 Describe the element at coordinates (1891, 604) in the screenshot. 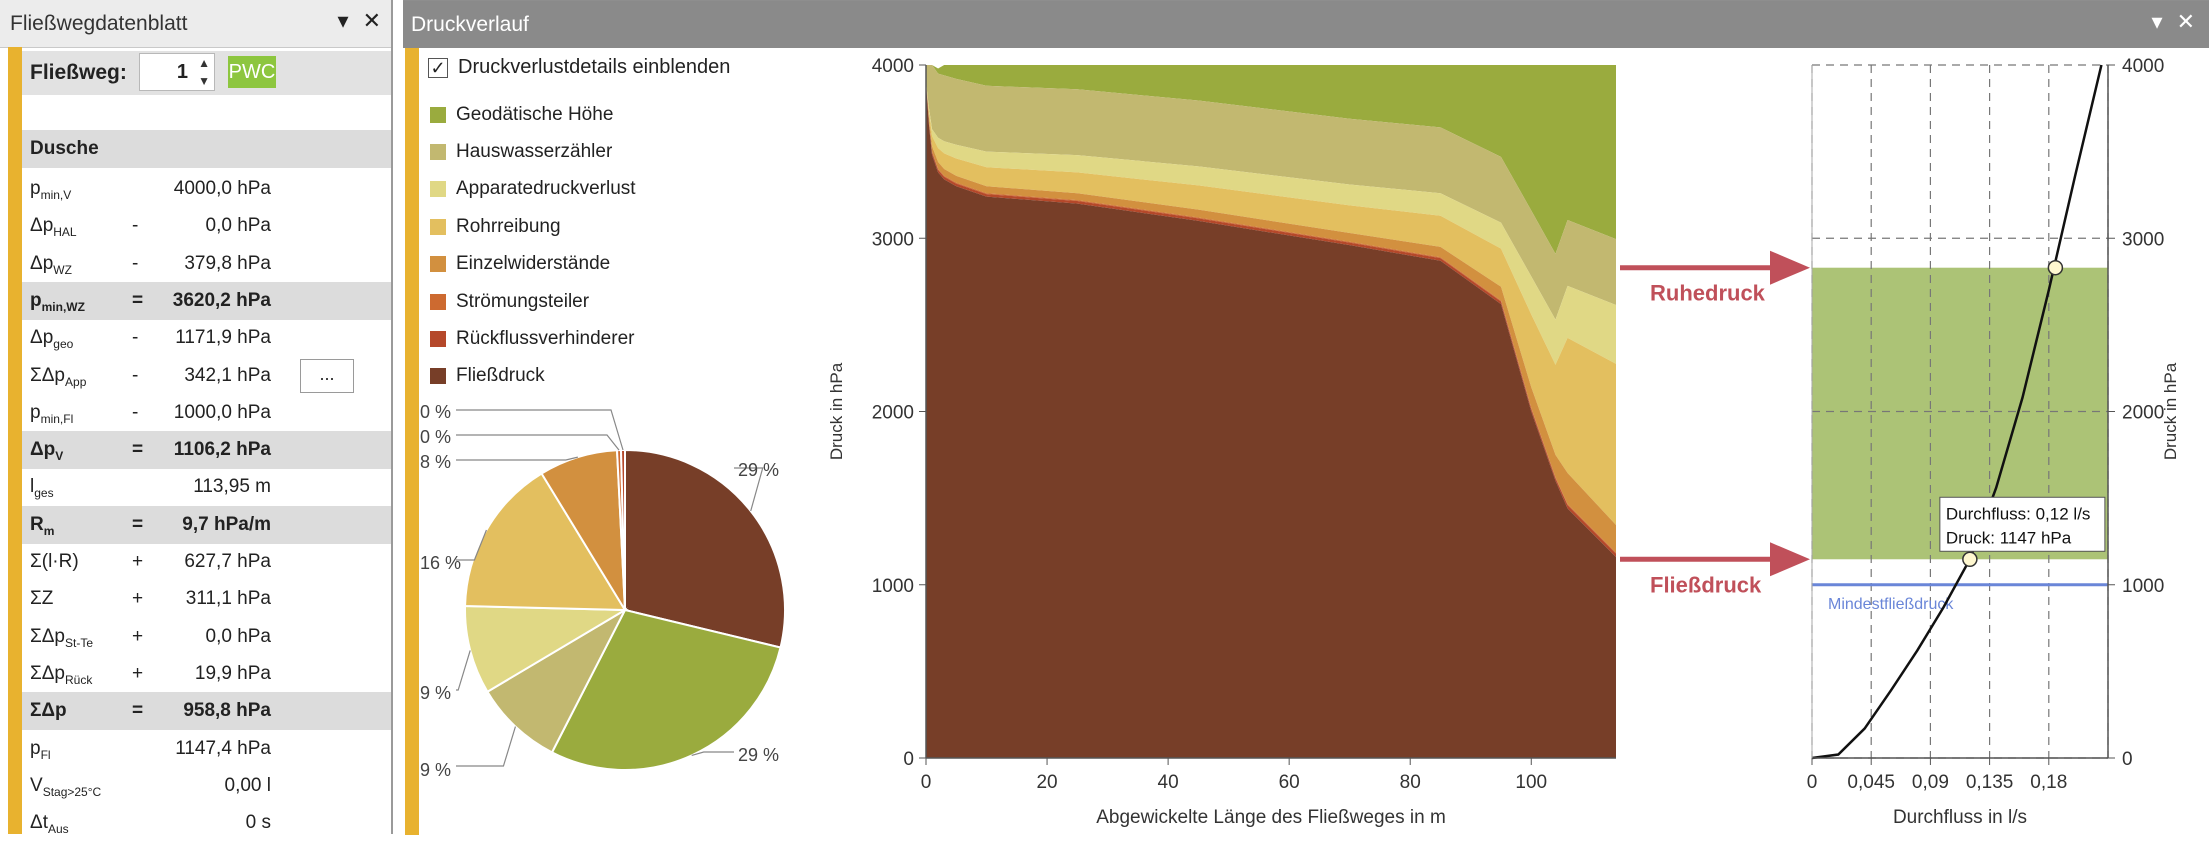

I see `min-flow-pressure-label: Mindestfließdruck` at that location.